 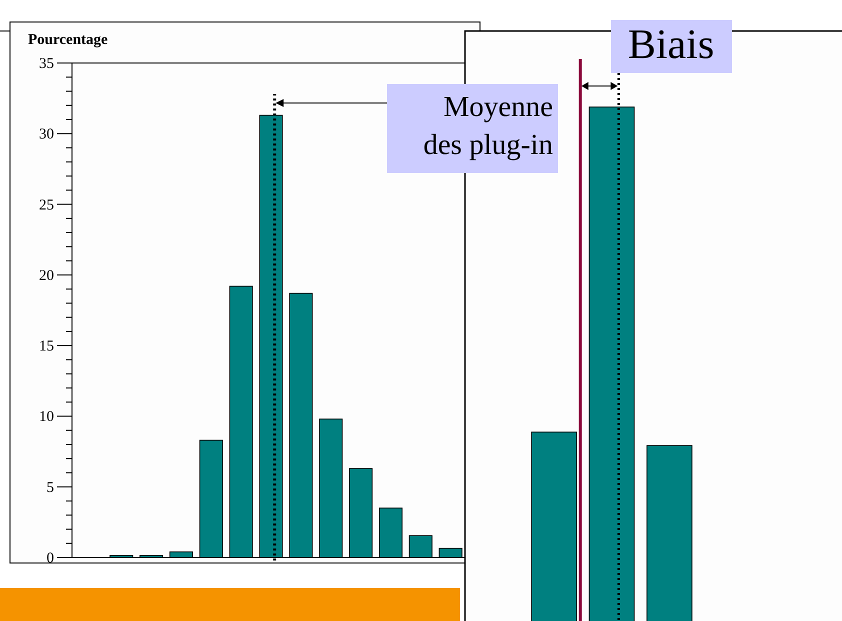 I want to click on y-tick-label: 25, so click(x=46, y=205).